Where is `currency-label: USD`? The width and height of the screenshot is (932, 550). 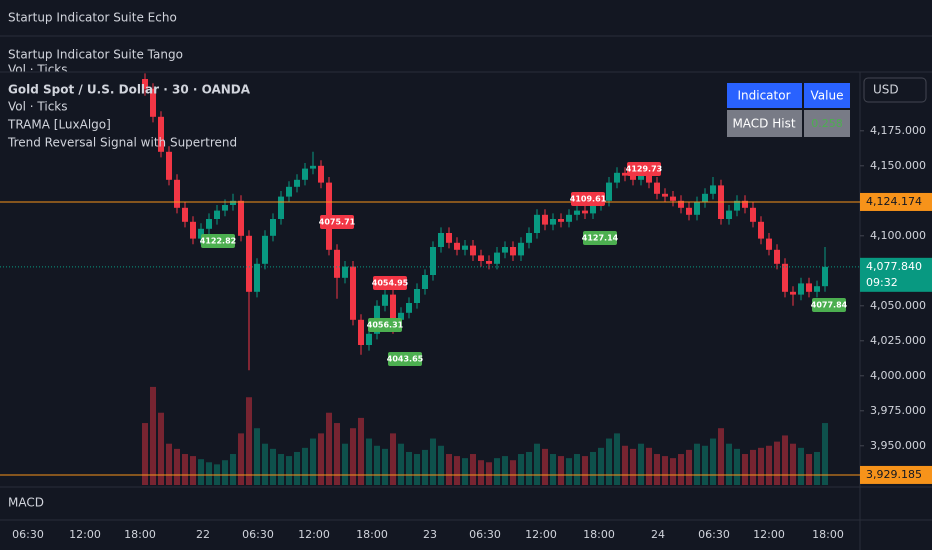
currency-label: USD is located at coordinates (886, 90).